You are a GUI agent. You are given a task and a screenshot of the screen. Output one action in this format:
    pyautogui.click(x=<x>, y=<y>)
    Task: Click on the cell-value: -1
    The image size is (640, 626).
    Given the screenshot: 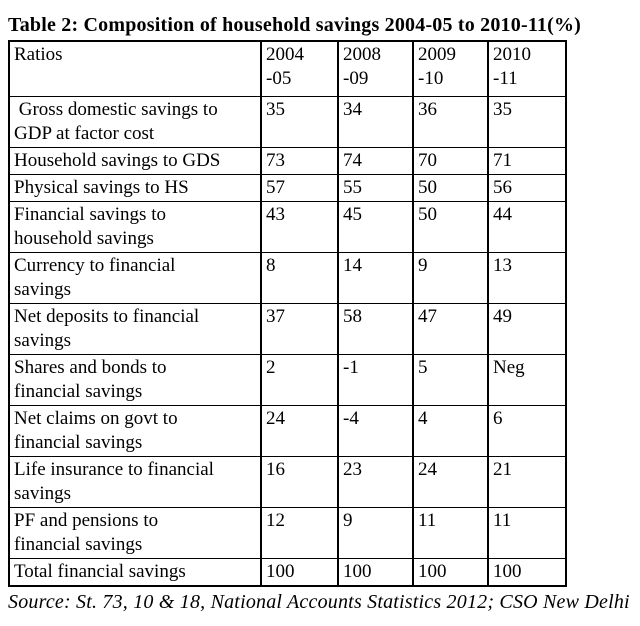 What is the action you would take?
    pyautogui.click(x=375, y=380)
    